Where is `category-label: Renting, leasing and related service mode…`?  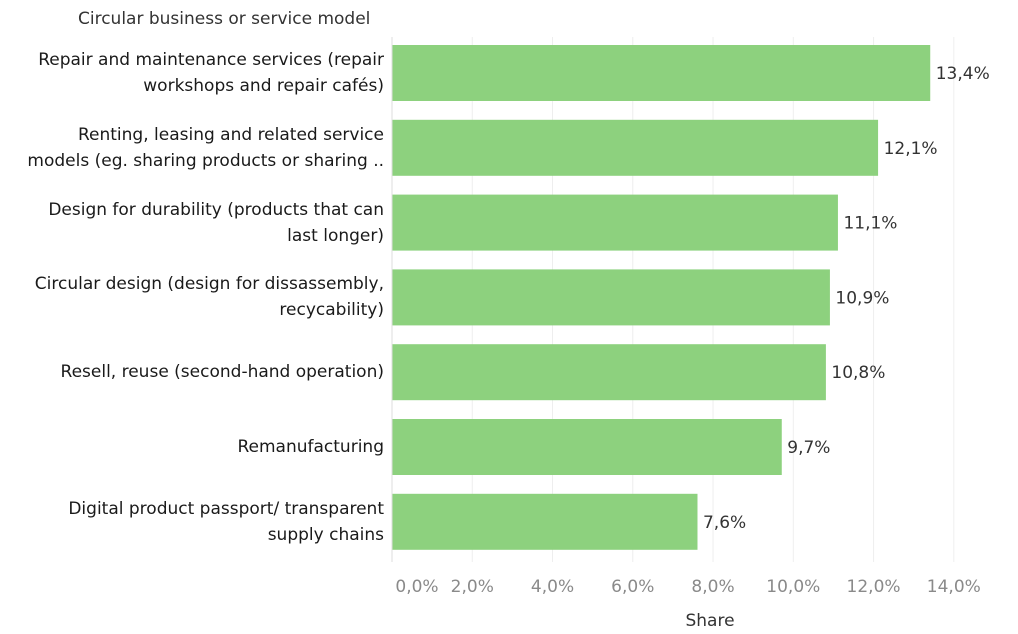
category-label: Renting, leasing and related service mode… is located at coordinates (192, 148).